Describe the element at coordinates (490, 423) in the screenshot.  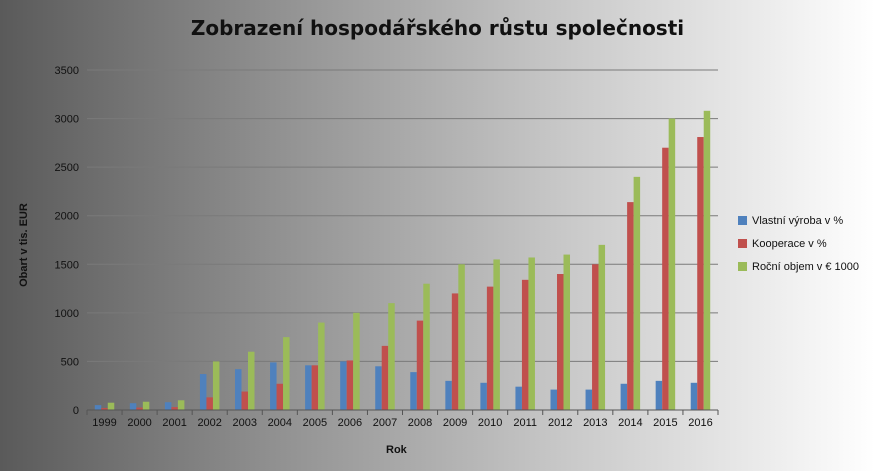
I see `x-tick-label: 2010` at that location.